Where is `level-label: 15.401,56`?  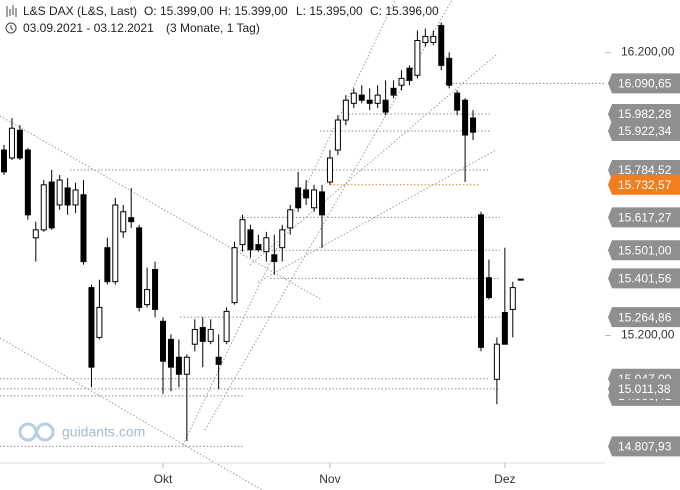
level-label: 15.401,56 is located at coordinates (645, 279).